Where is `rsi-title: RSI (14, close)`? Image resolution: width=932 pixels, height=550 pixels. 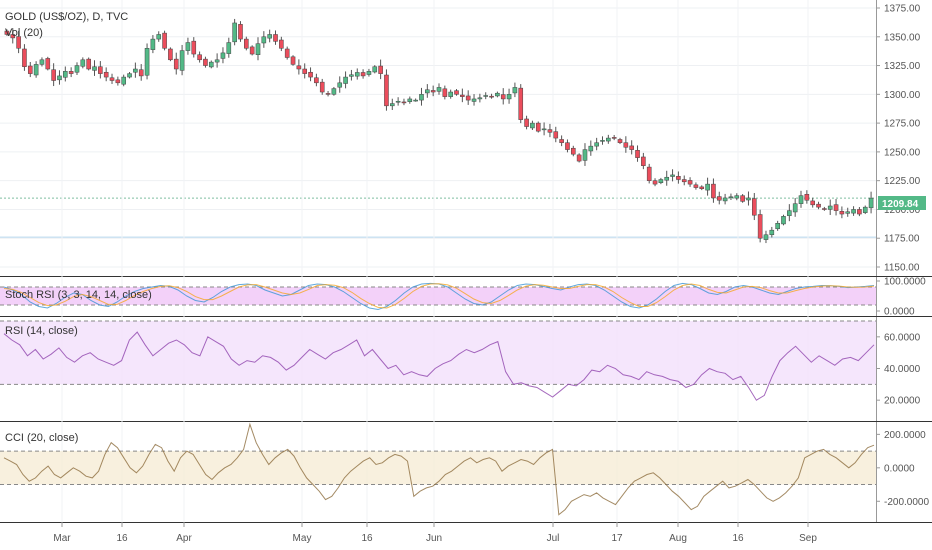
rsi-title: RSI (14, close) is located at coordinates (41, 331).